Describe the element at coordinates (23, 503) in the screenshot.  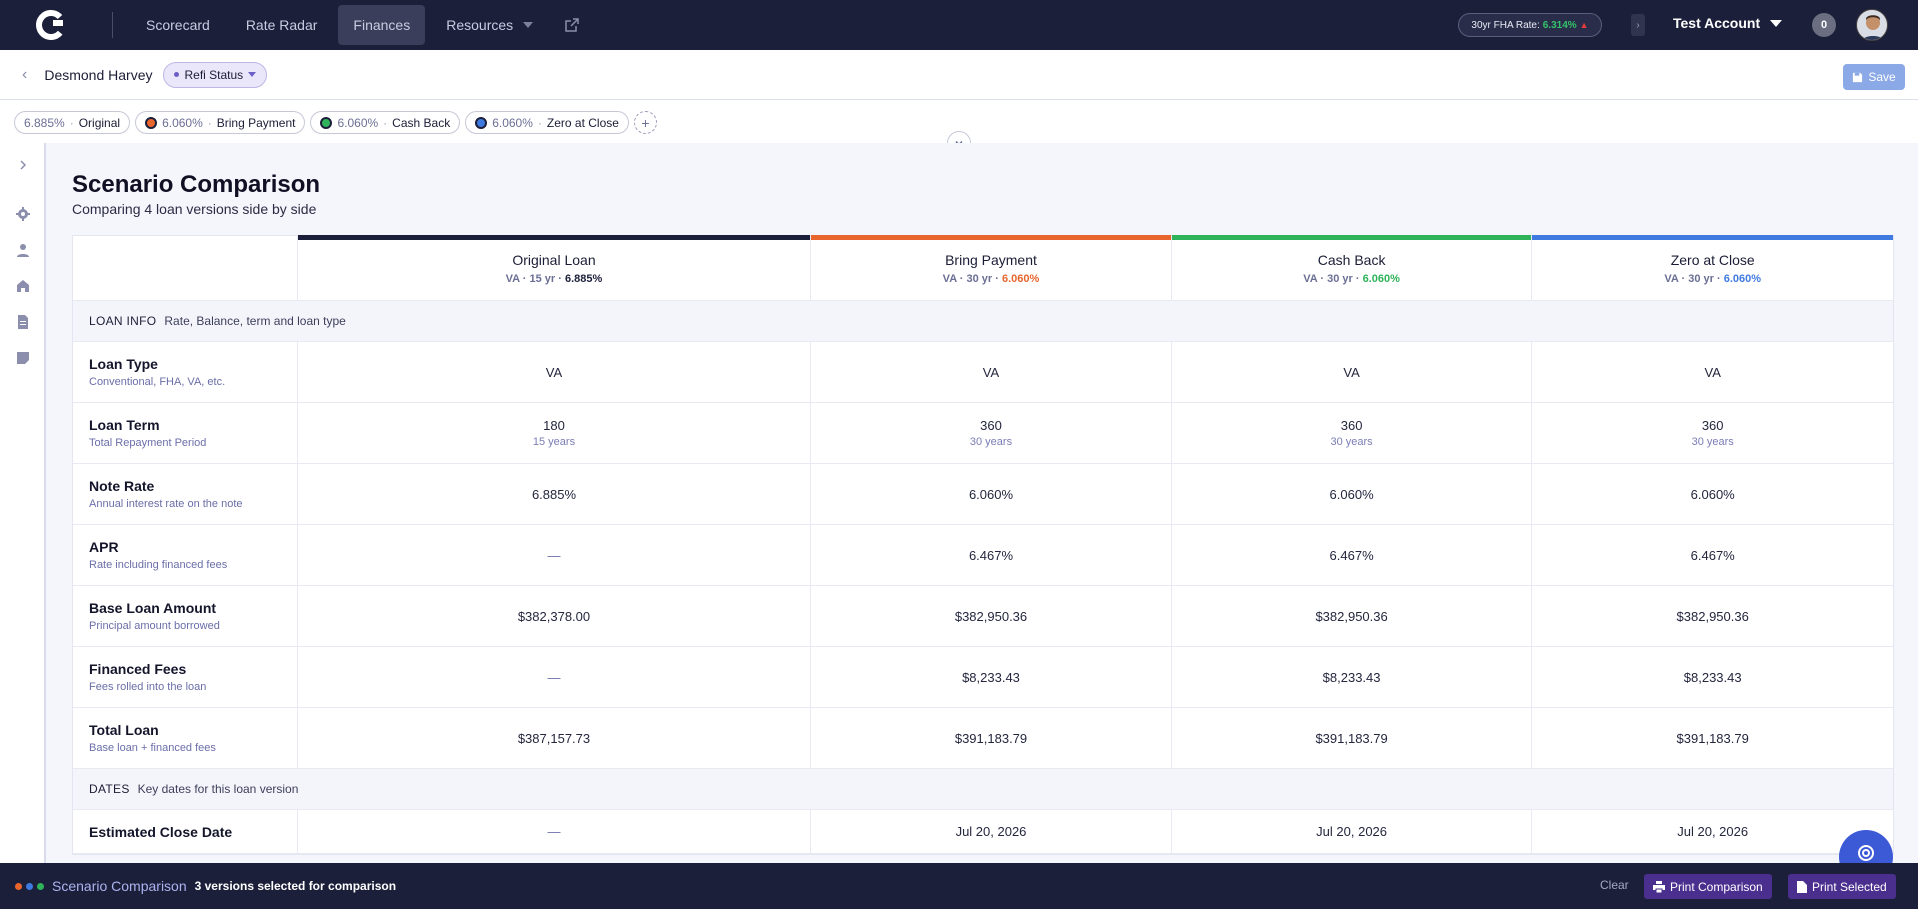
I see `left-rail` at that location.